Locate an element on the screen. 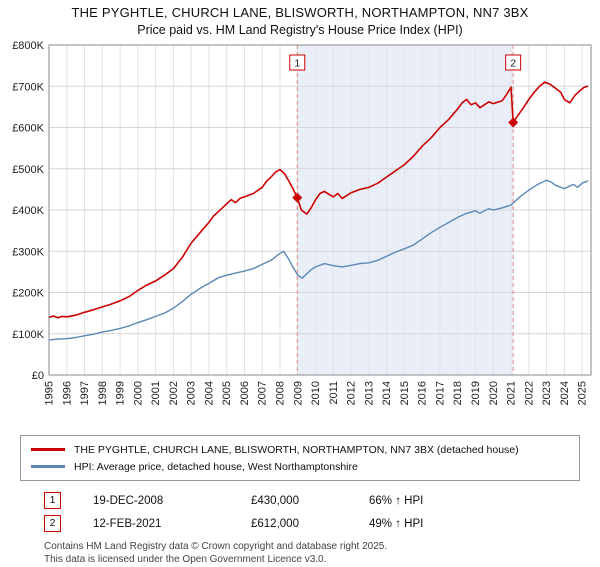 The image size is (600, 567). svg-text: 2020 is located at coordinates (494, 393).